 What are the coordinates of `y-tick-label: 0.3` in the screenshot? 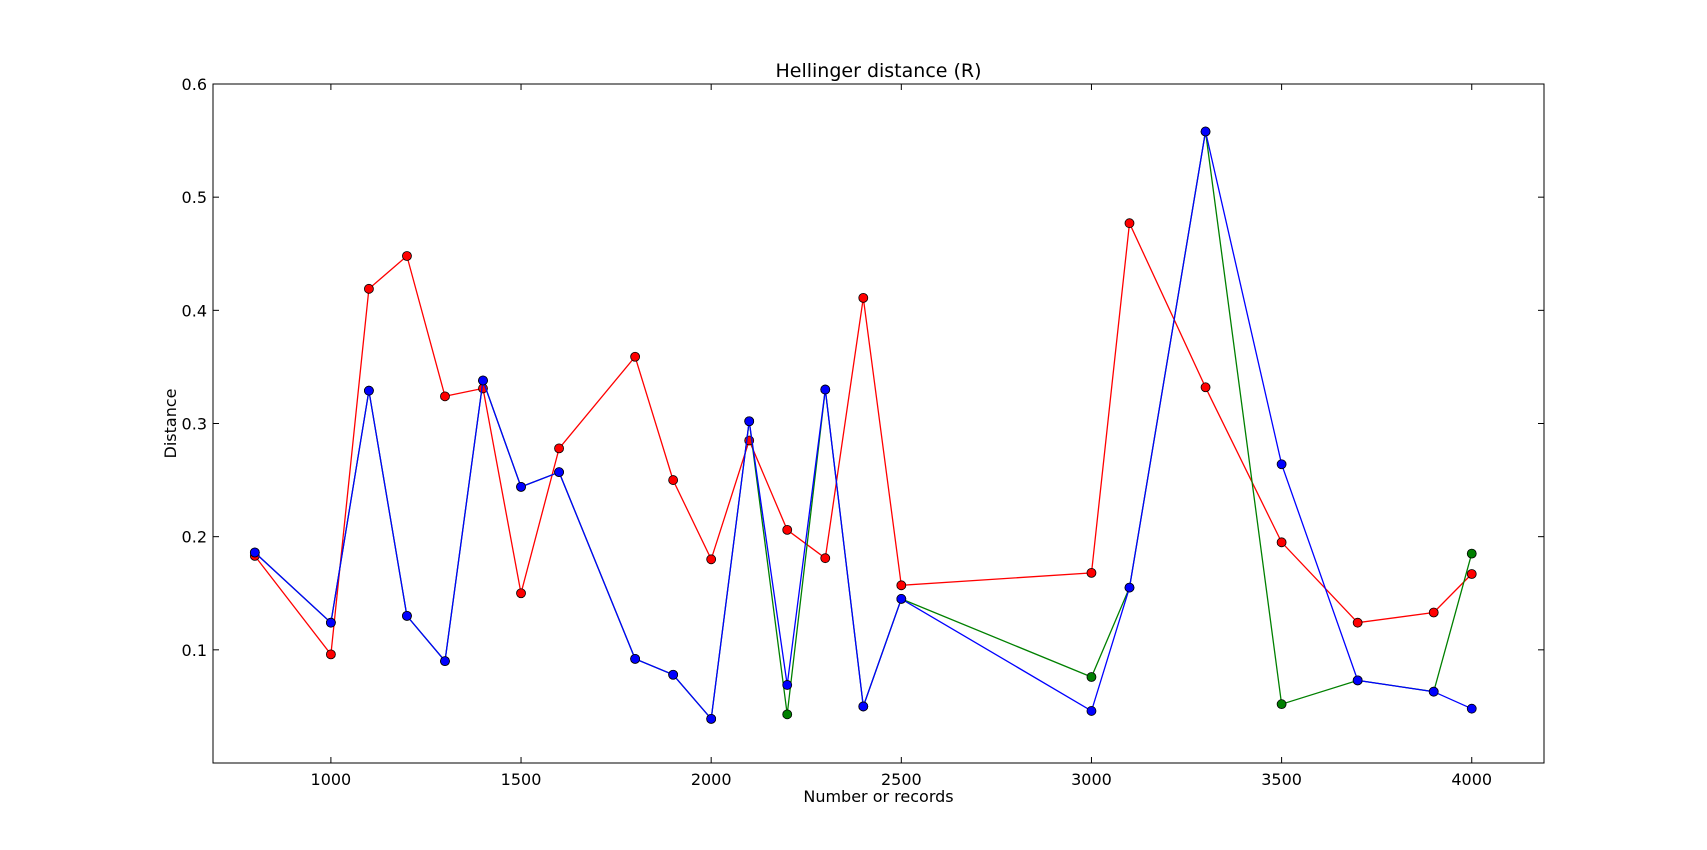 It's located at (194, 424).